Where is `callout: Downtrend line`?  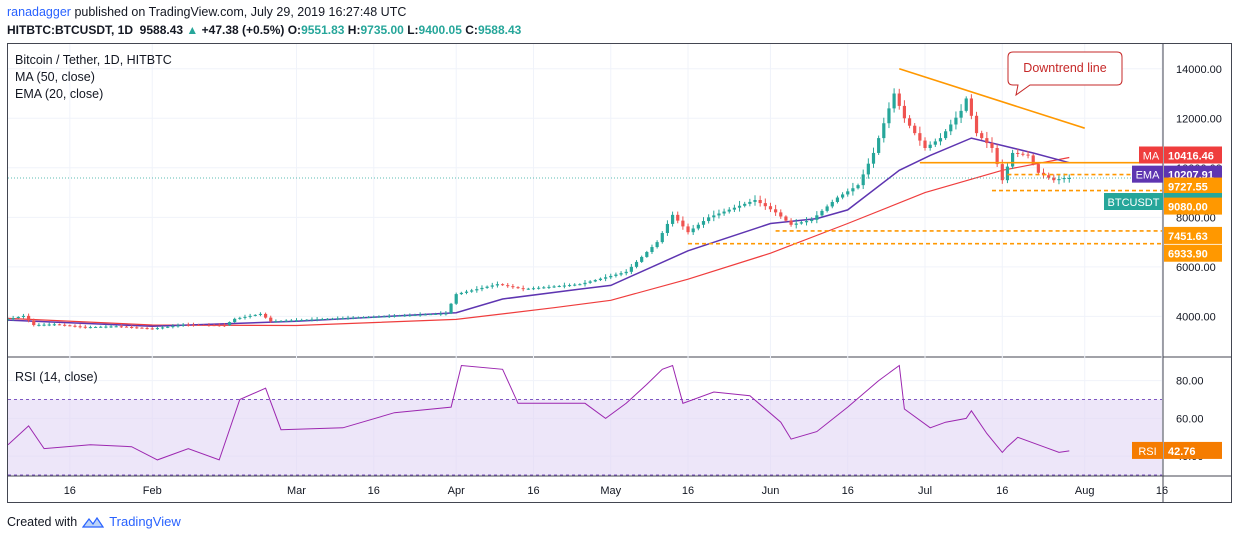 callout: Downtrend line is located at coordinates (1065, 74).